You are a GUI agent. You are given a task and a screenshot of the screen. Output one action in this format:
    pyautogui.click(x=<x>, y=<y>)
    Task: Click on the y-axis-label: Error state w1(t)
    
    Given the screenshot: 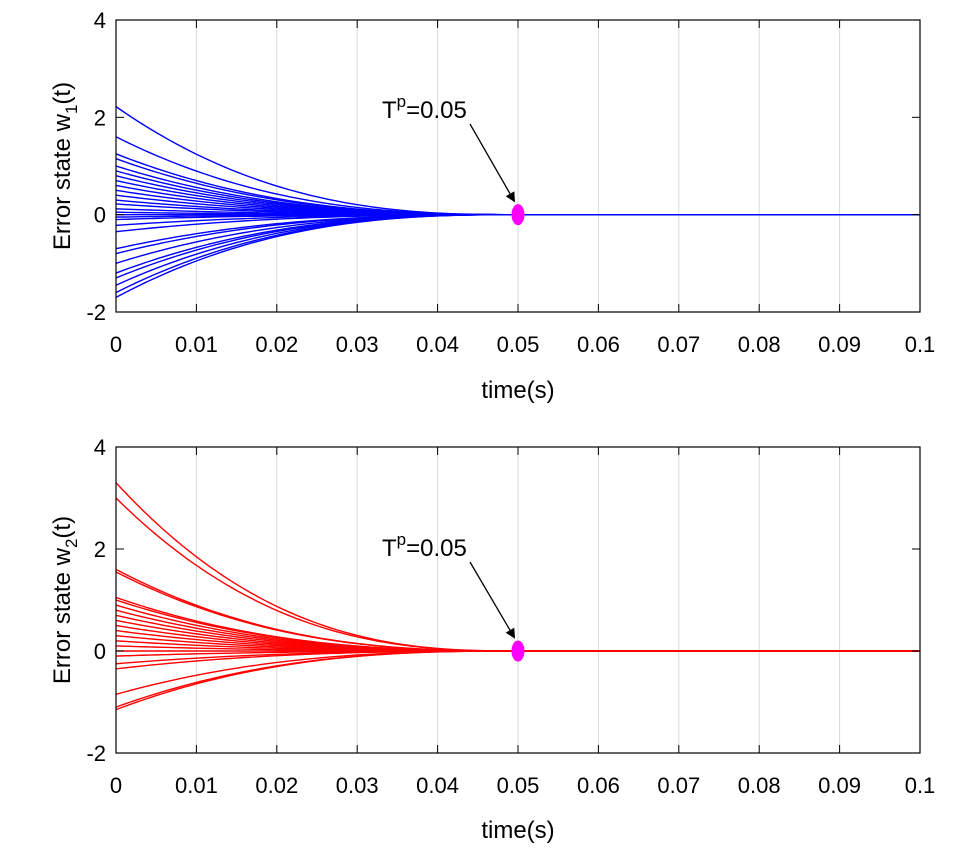 What is the action you would take?
    pyautogui.click(x=65, y=166)
    